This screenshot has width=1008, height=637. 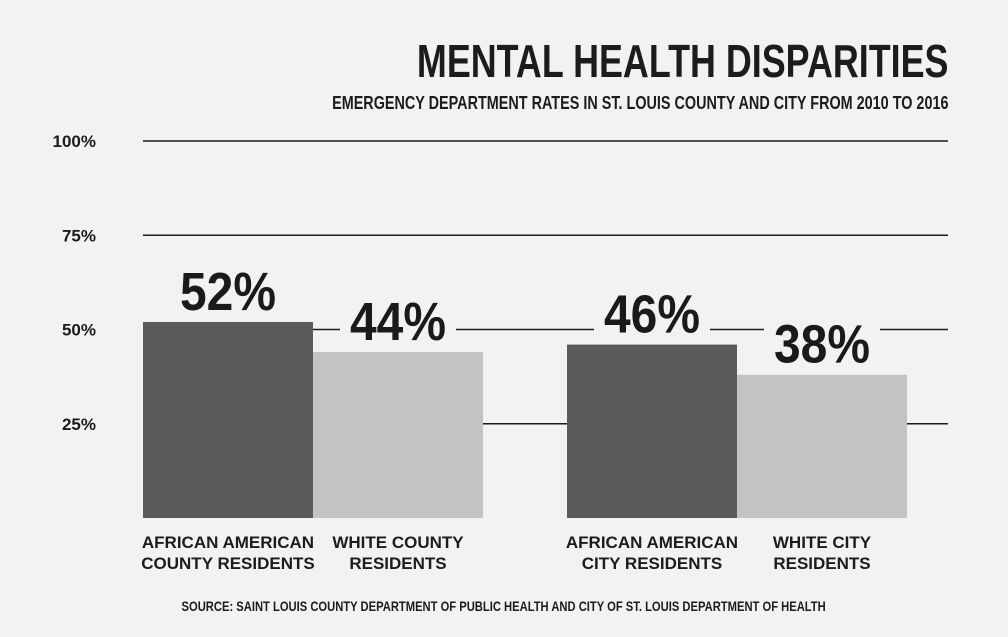 I want to click on value-label: 52%, so click(x=228, y=292).